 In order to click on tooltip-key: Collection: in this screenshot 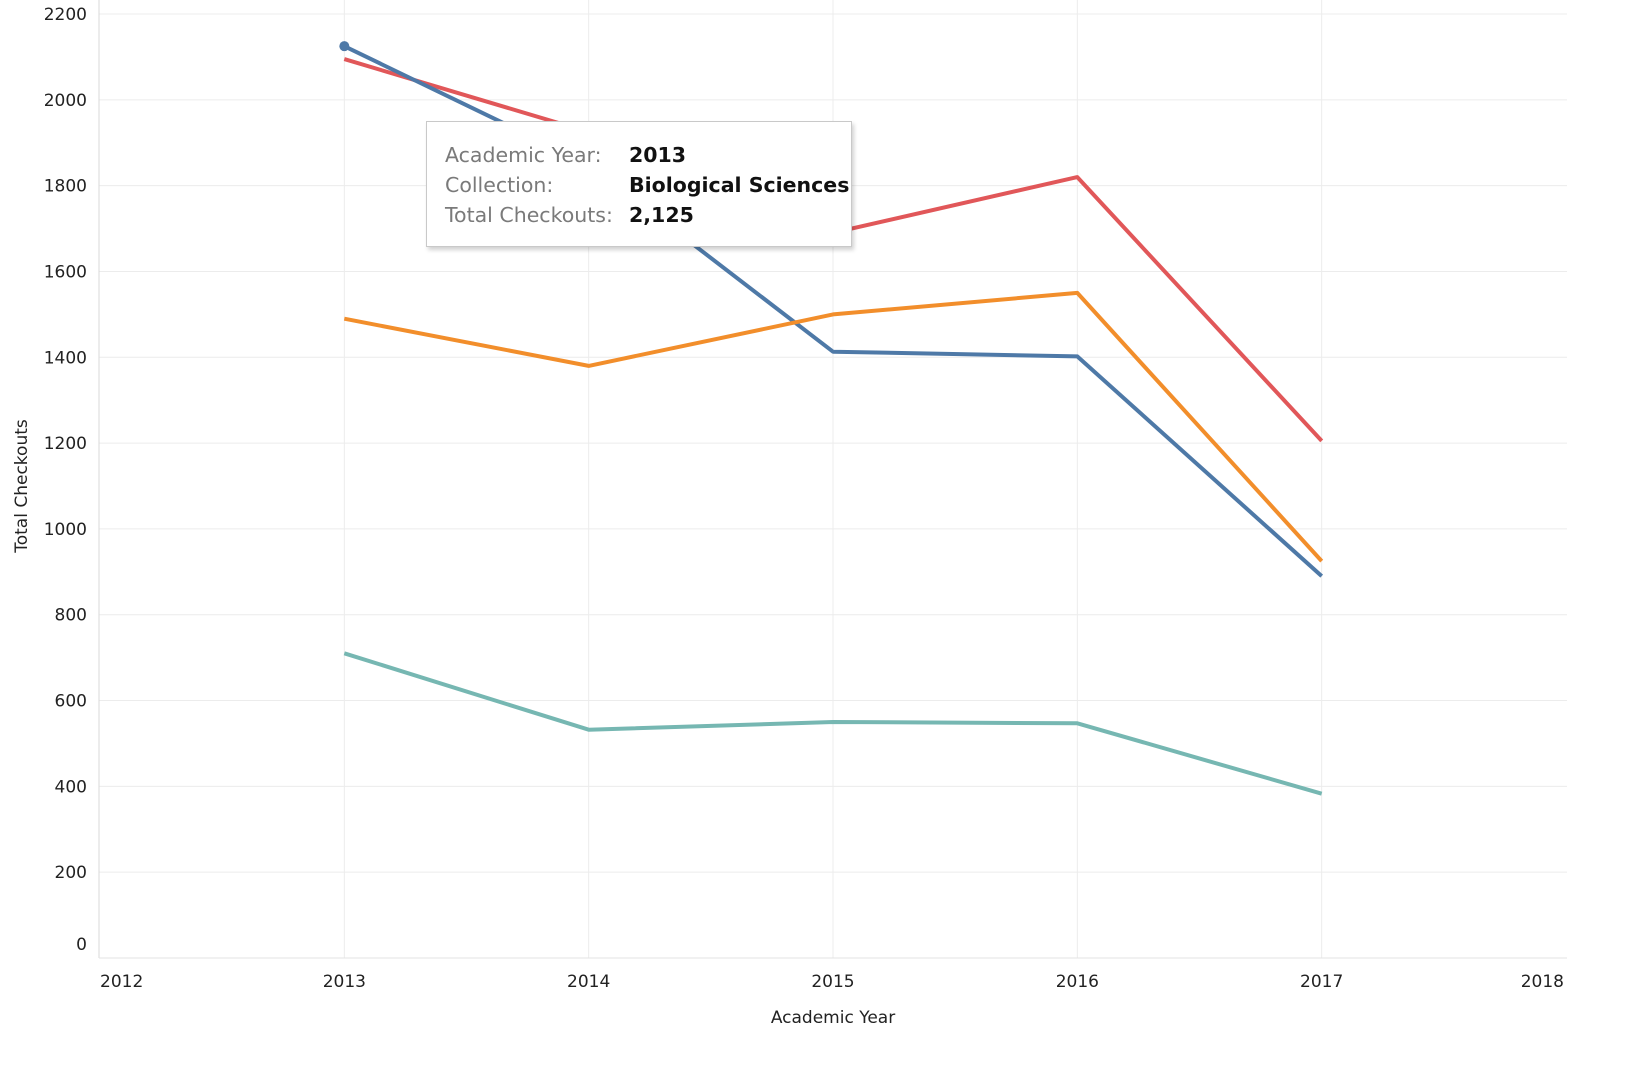, I will do `click(499, 185)`.